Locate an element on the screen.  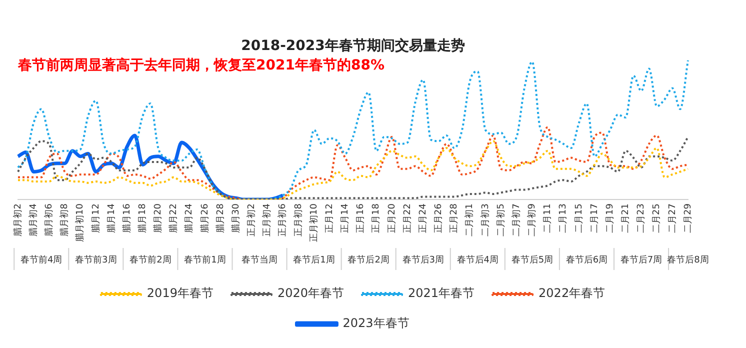
x-tick-label: 正月26 is located at coordinates (439, 218).